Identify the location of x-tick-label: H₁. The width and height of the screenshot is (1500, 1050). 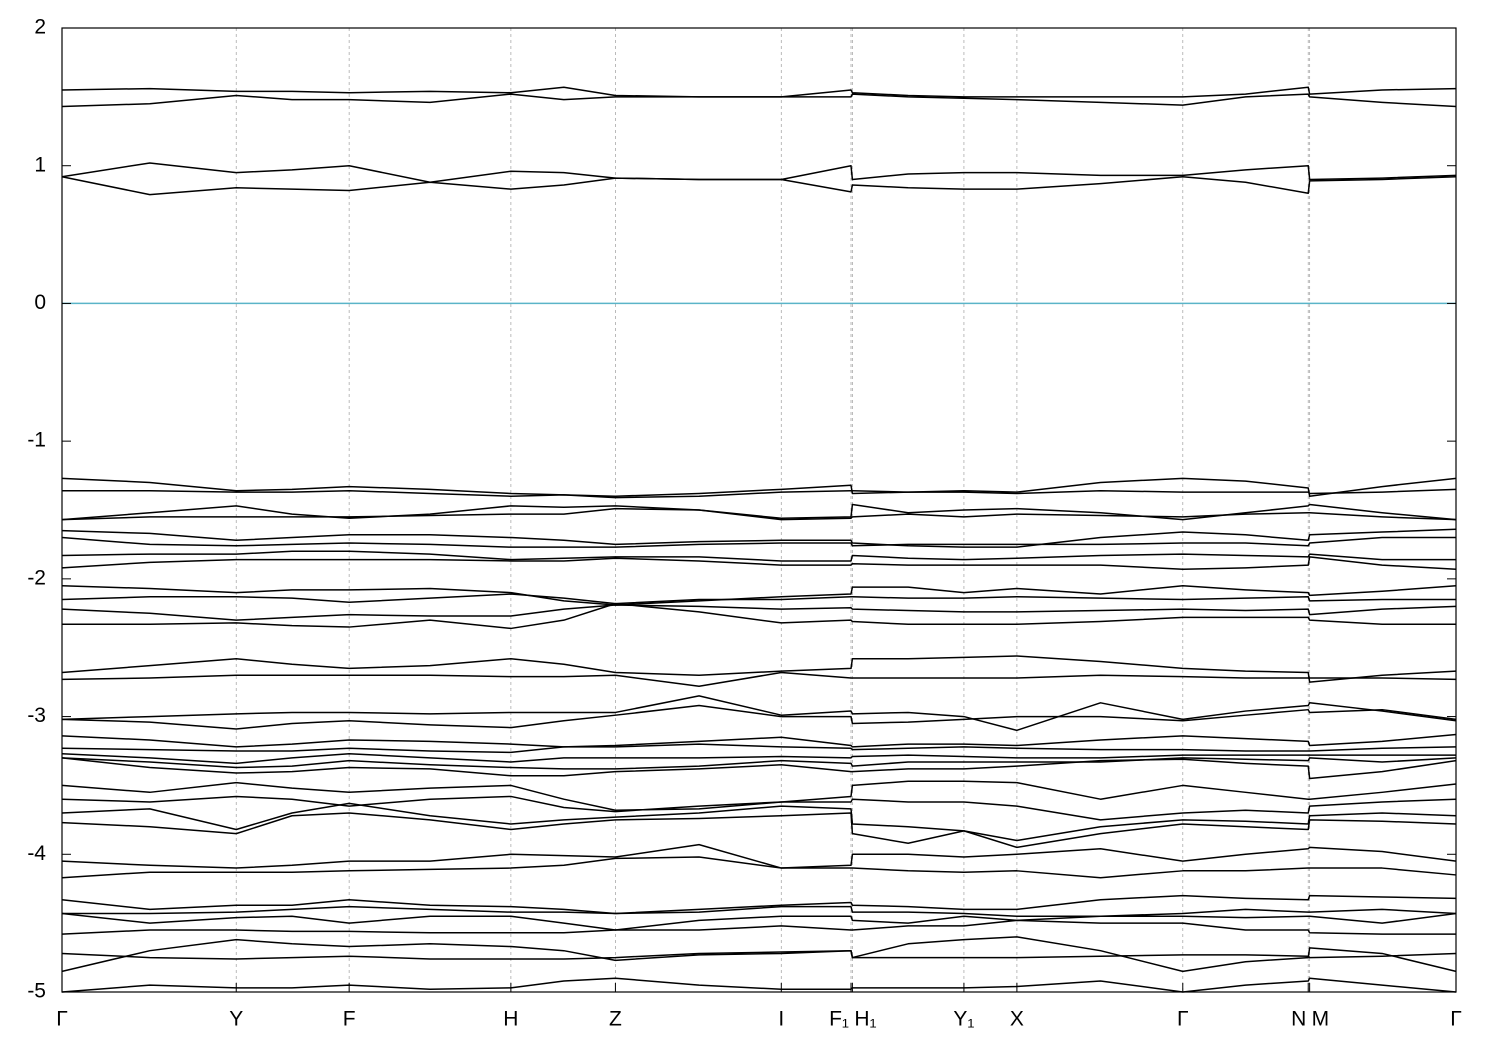
(865, 1019).